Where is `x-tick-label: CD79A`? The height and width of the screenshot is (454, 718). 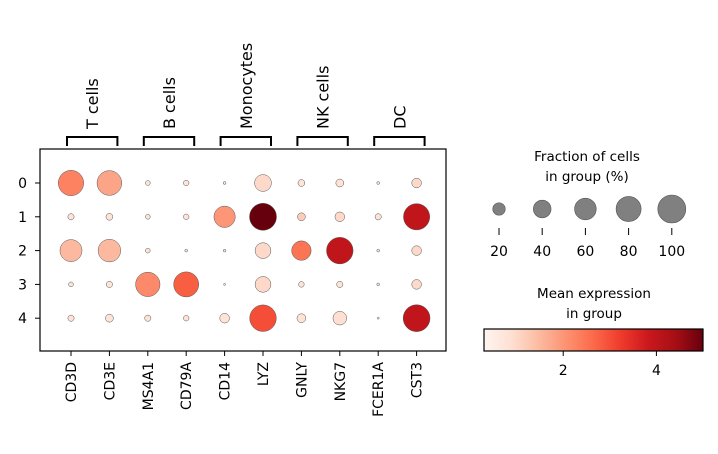 x-tick-label: CD79A is located at coordinates (187, 386).